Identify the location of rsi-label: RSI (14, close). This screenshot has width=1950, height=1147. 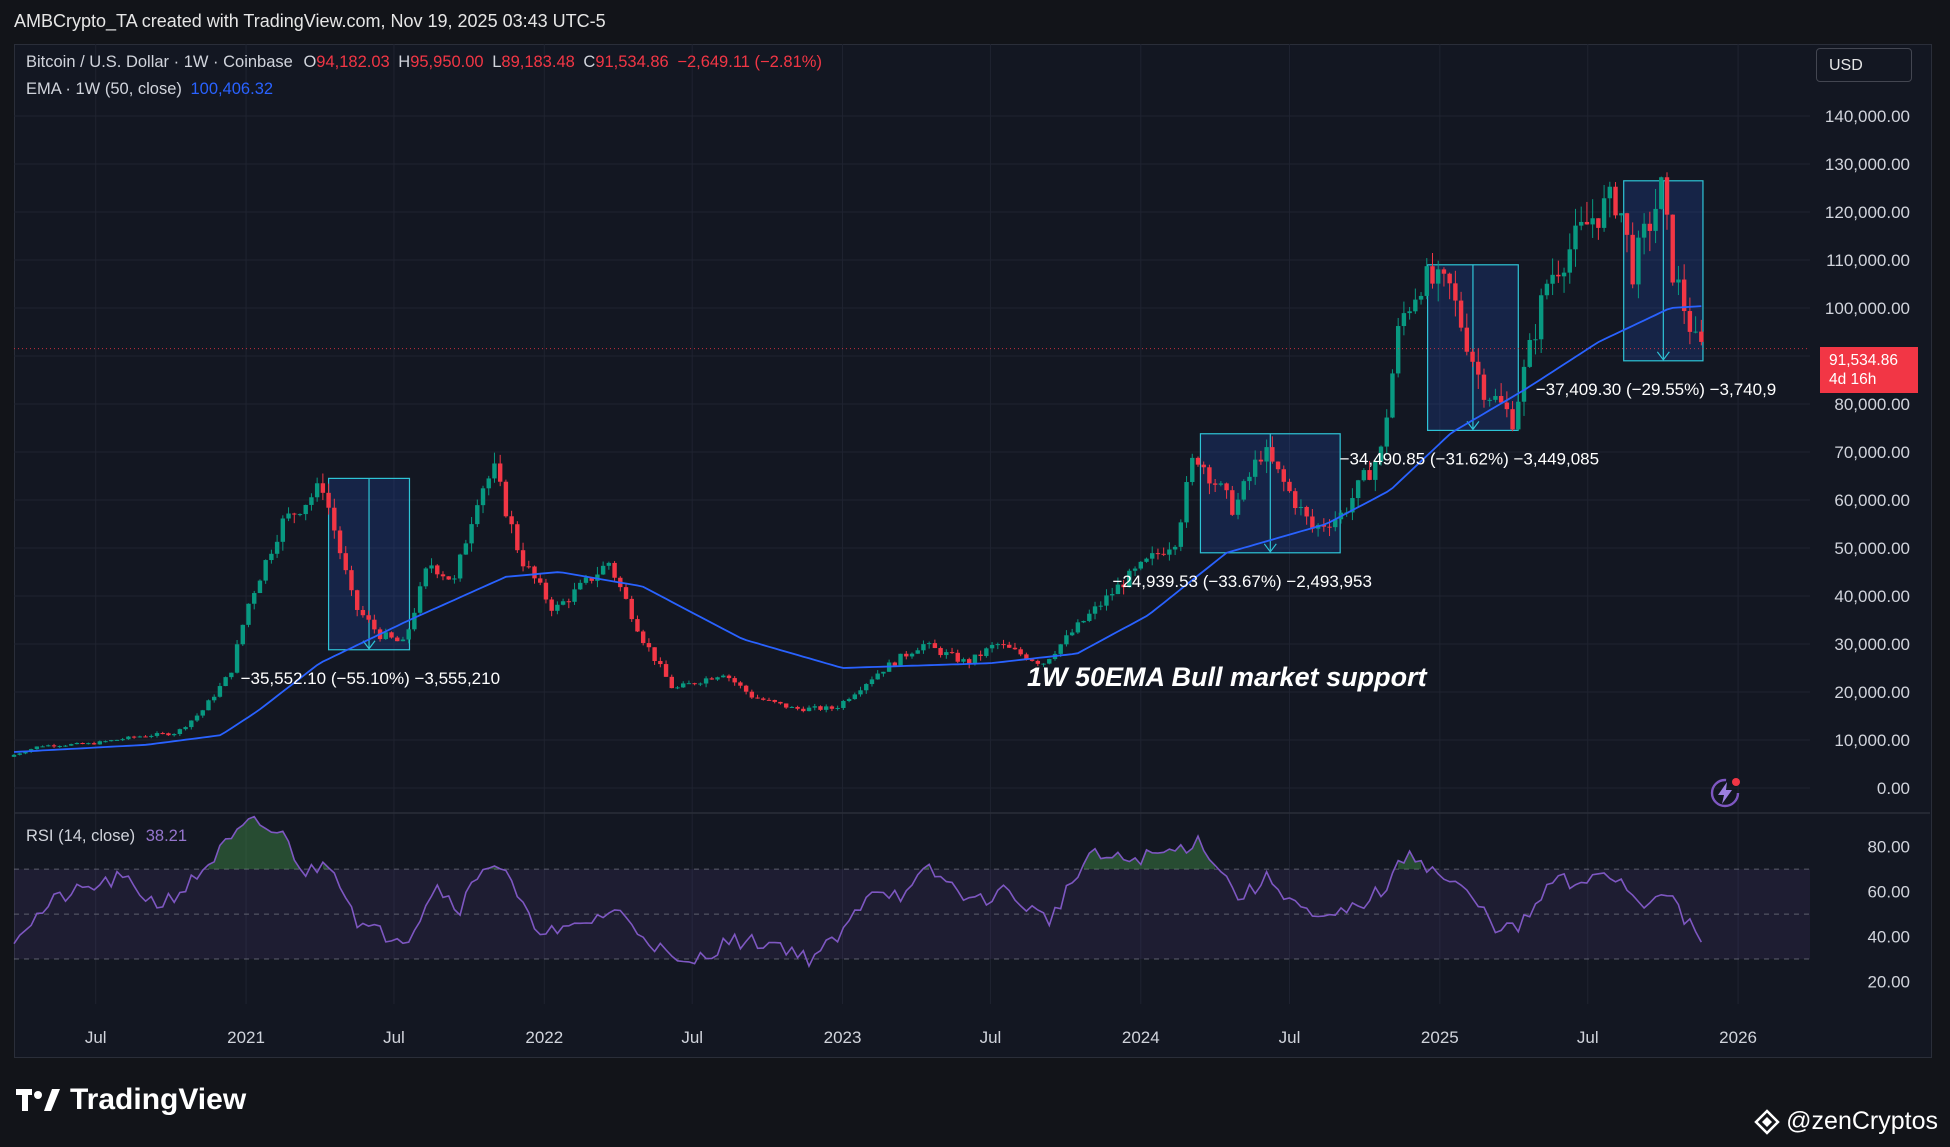
(81, 836).